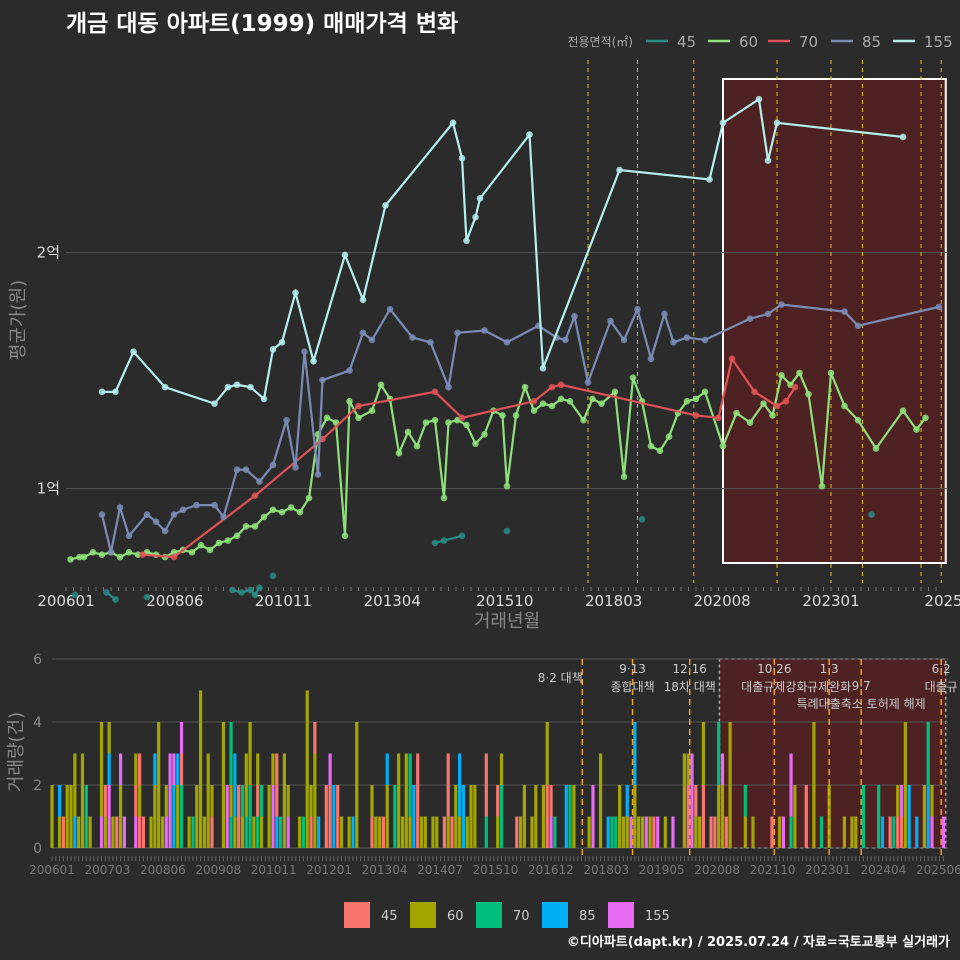 The image size is (960, 960). What do you see at coordinates (174, 601) in the screenshot?
I see `x-tick-label: 200806` at bounding box center [174, 601].